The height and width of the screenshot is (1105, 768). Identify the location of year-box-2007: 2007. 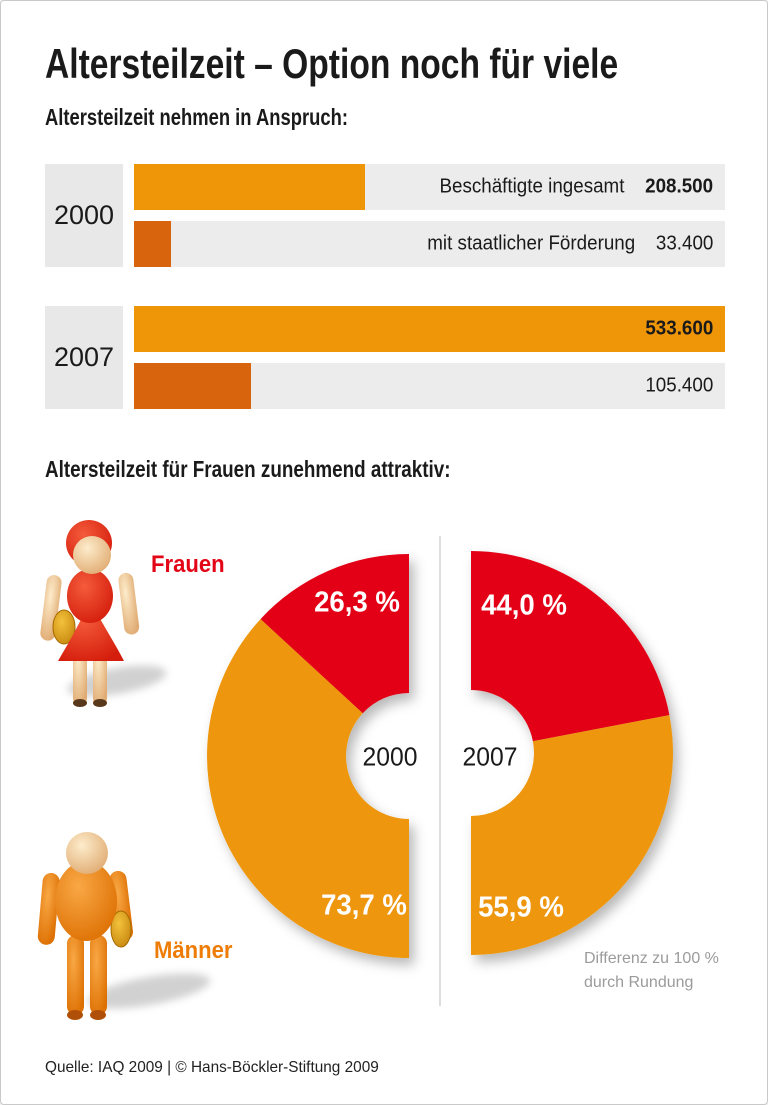
(84, 357).